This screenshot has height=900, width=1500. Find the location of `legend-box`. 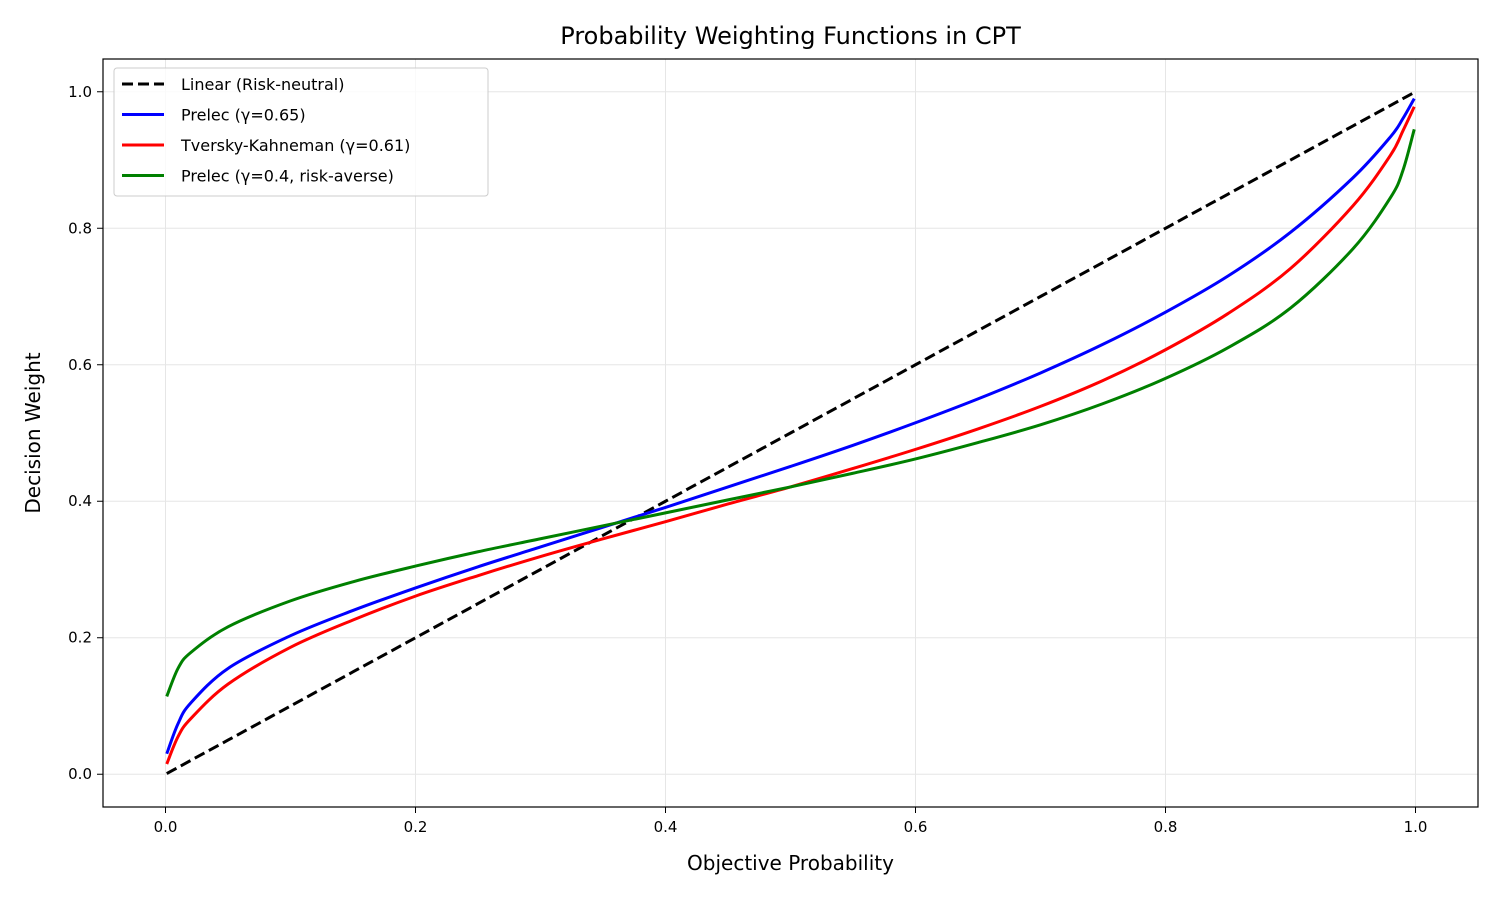

legend-box is located at coordinates (301, 132).